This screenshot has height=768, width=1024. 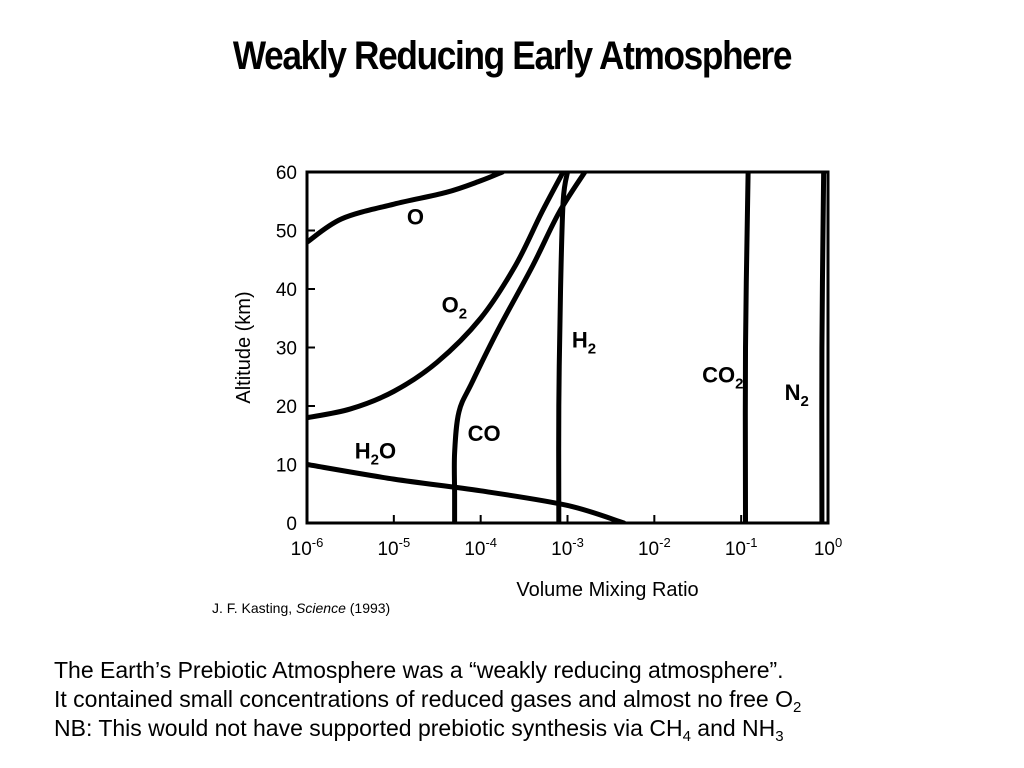 I want to click on series-label-n2: N2, so click(x=797, y=395).